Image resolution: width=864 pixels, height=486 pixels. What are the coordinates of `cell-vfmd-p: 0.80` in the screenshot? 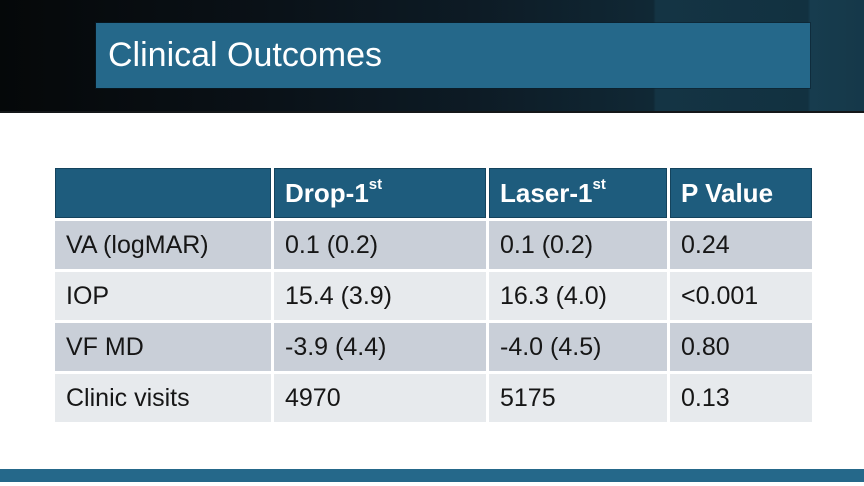 It's located at (741, 347).